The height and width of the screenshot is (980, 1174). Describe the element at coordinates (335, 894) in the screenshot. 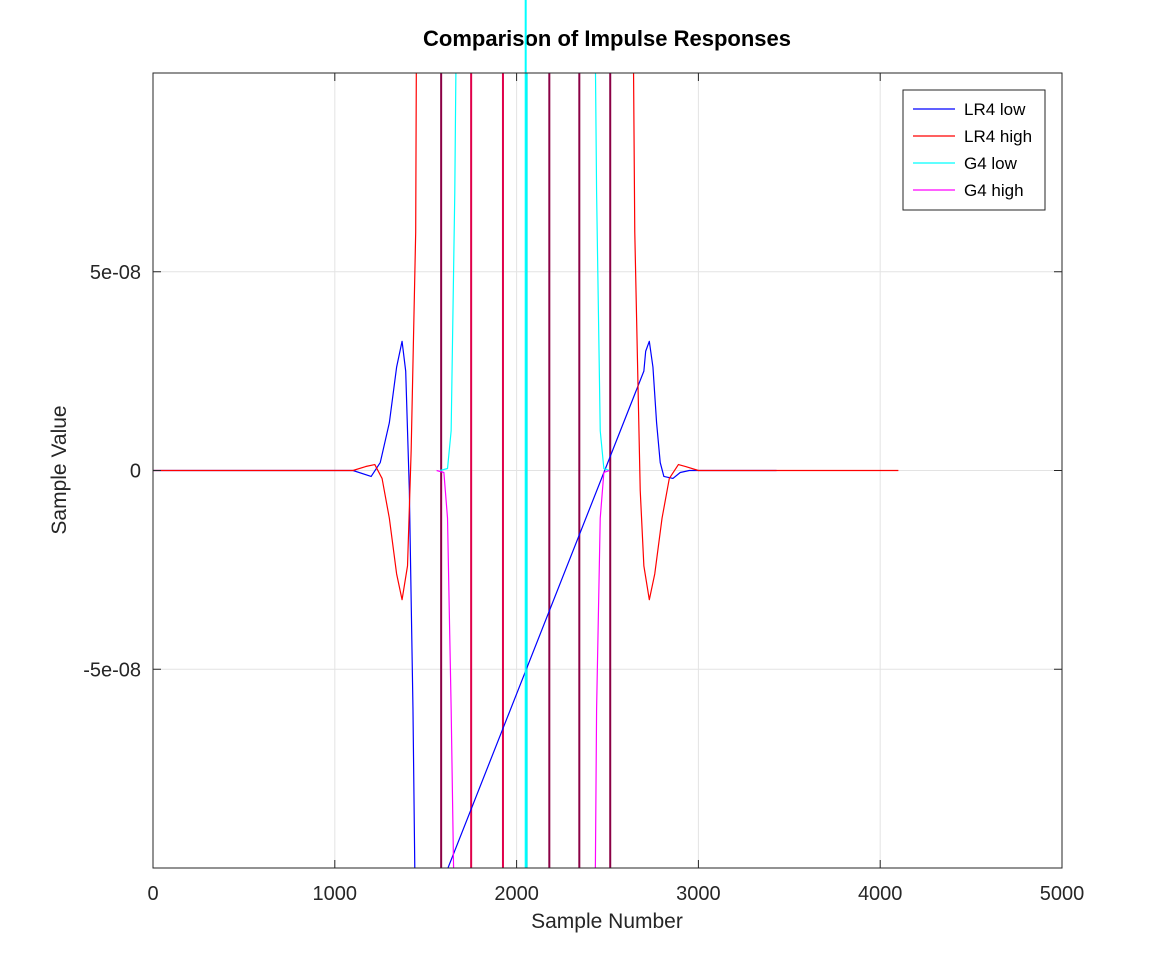

I see `x-tick-label-1: 1000` at that location.